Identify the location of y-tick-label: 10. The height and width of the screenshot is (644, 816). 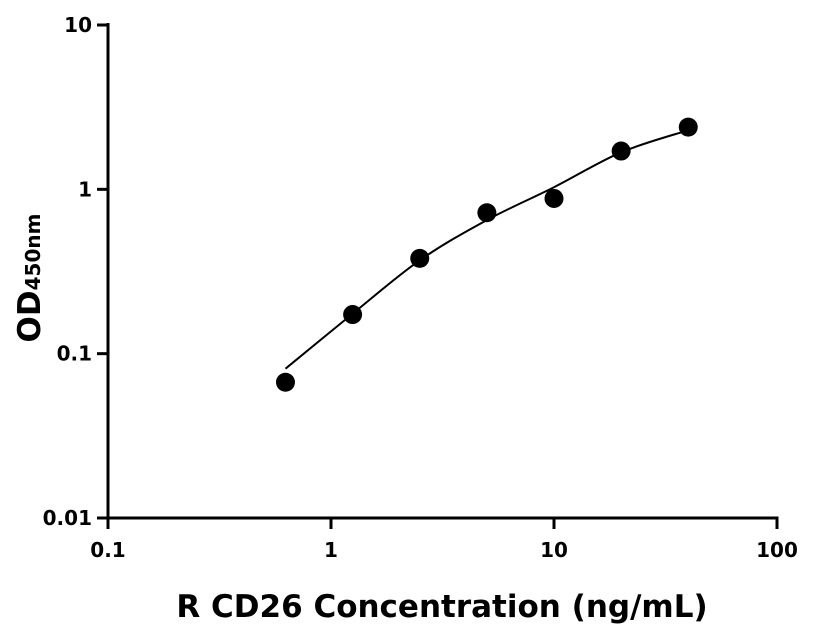
(78, 25).